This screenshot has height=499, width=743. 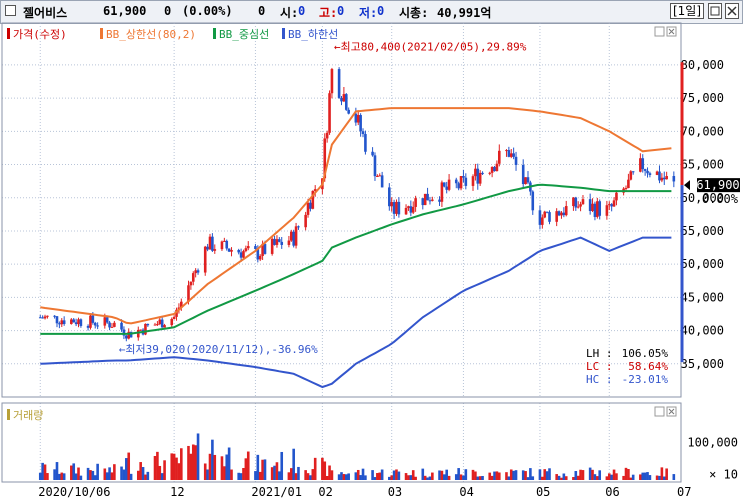 What do you see at coordinates (659, 411) in the screenshot?
I see `volume-max-button` at bounding box center [659, 411].